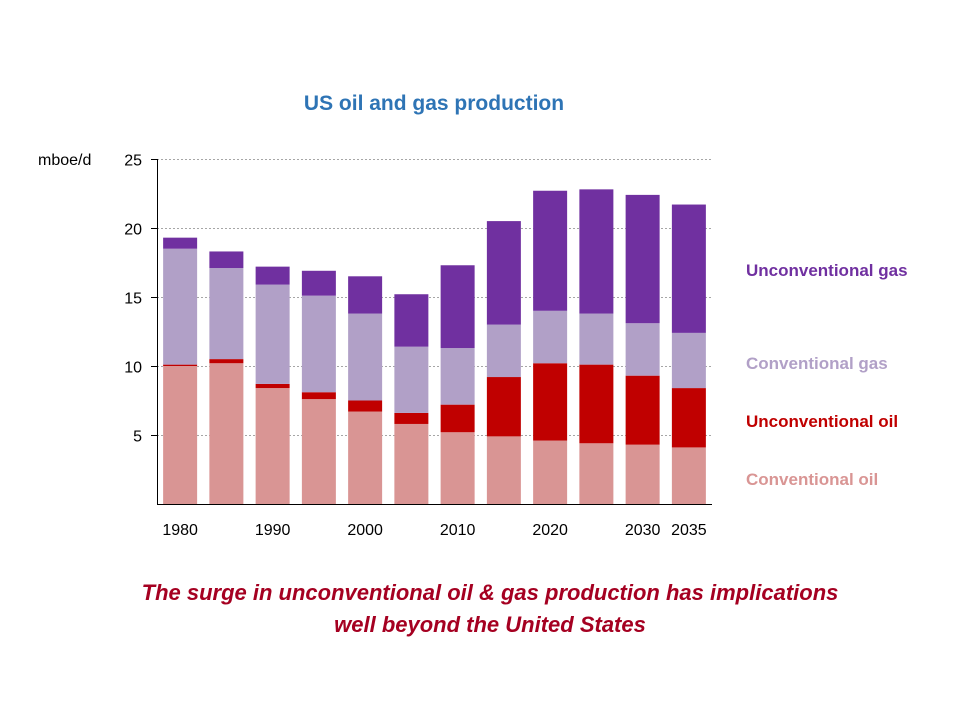 The width and height of the screenshot is (960, 720). Describe the element at coordinates (226, 361) in the screenshot. I see `bar-unconventional-oil-1985` at that location.